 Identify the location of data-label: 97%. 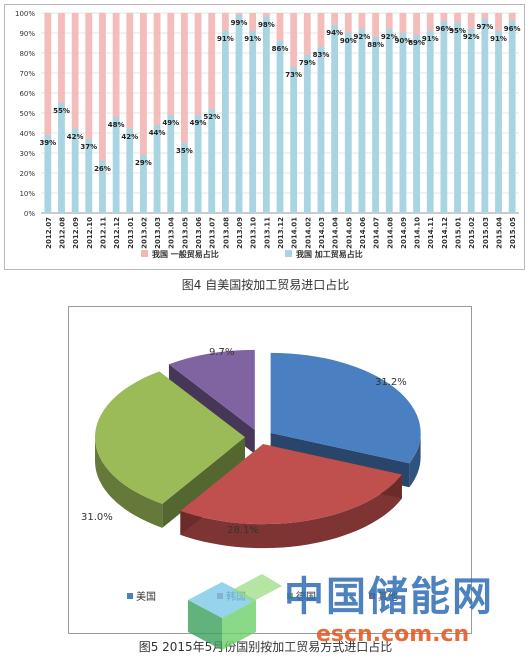
(484, 27).